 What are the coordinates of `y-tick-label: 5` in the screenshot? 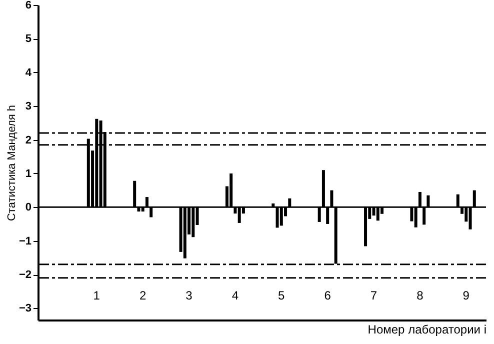 It's located at (28, 39).